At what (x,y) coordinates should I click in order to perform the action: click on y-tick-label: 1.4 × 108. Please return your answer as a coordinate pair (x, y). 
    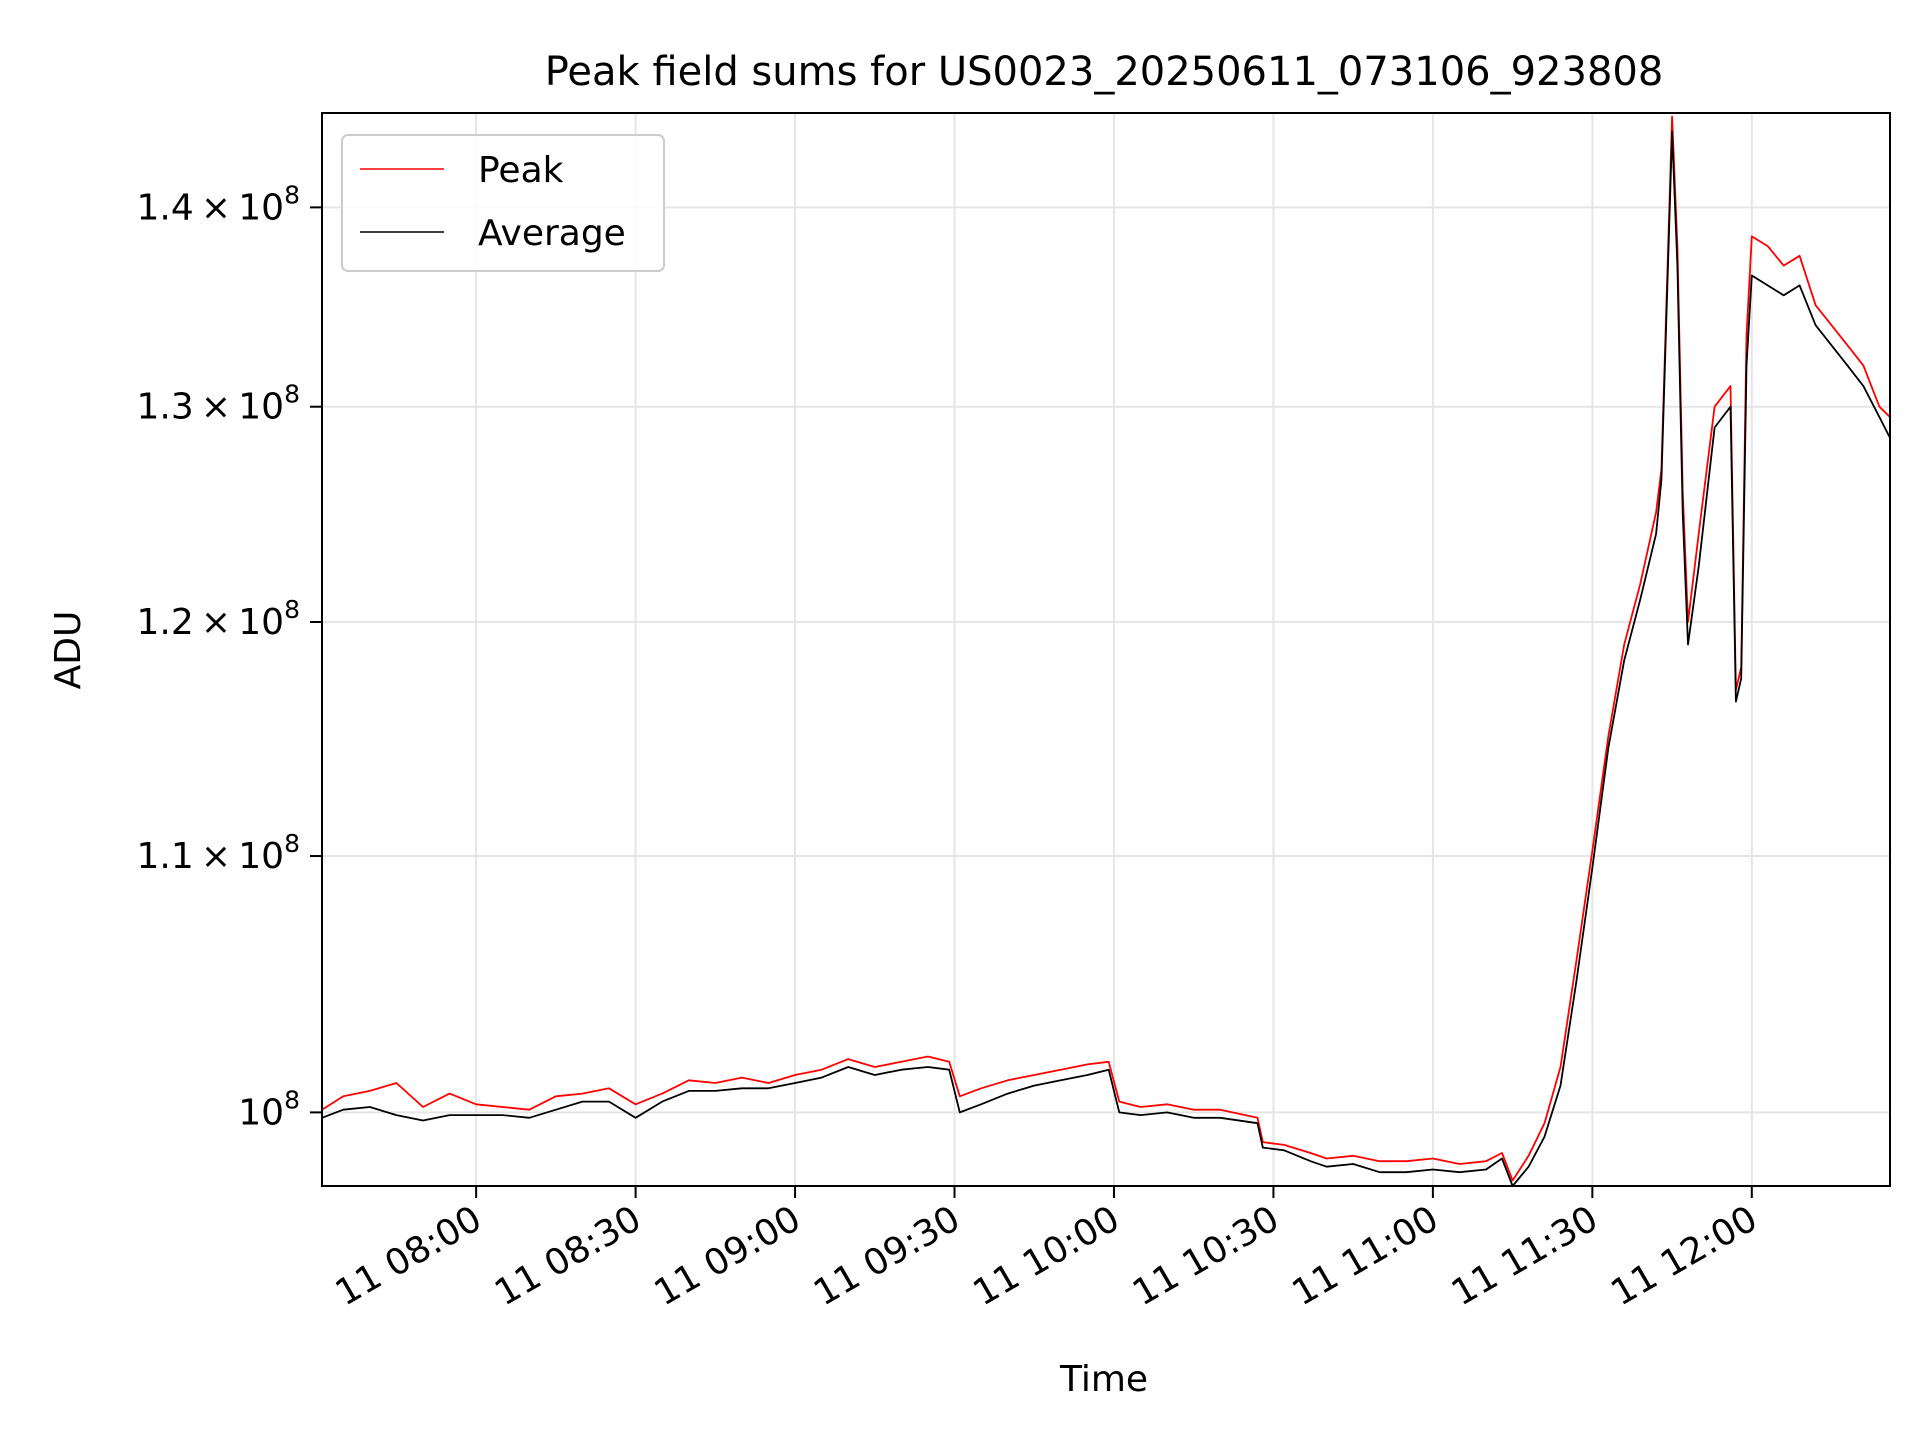
    Looking at the image, I should click on (218, 204).